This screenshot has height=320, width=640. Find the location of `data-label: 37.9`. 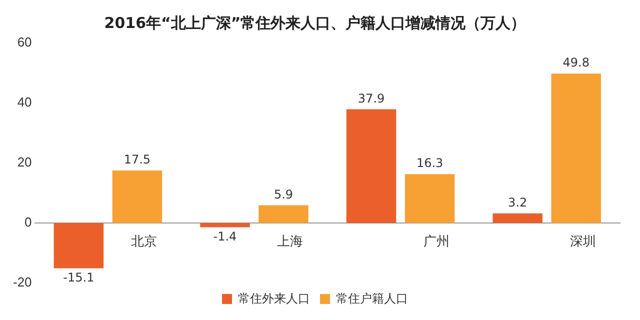

data-label: 37.9 is located at coordinates (371, 98).